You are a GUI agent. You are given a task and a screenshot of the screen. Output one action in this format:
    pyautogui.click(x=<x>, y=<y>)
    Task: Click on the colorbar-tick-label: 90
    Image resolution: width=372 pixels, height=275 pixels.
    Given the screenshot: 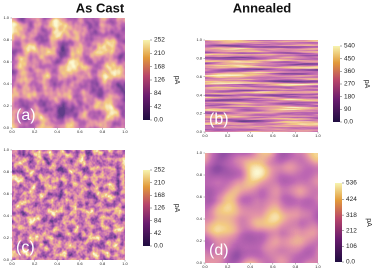 What is the action you would take?
    pyautogui.click(x=348, y=109)
    